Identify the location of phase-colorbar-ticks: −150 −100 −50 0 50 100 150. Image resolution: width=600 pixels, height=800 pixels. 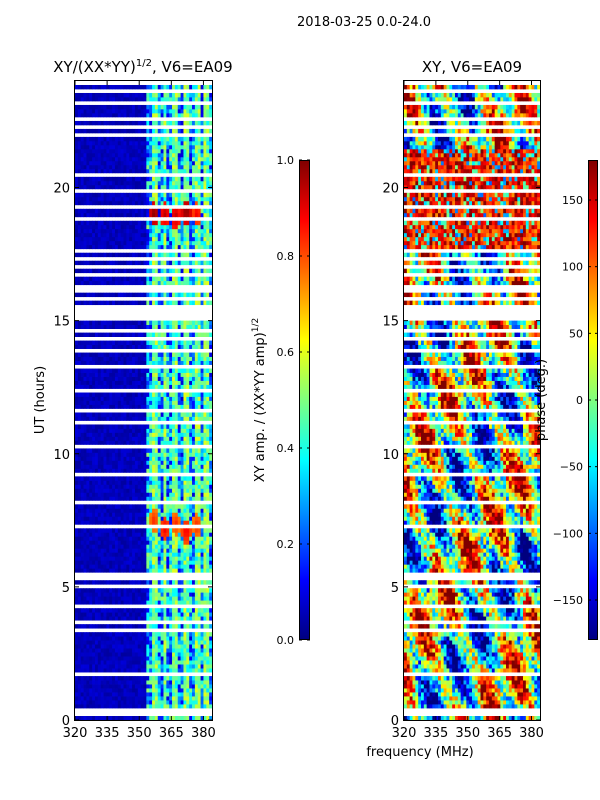
(575, 400).